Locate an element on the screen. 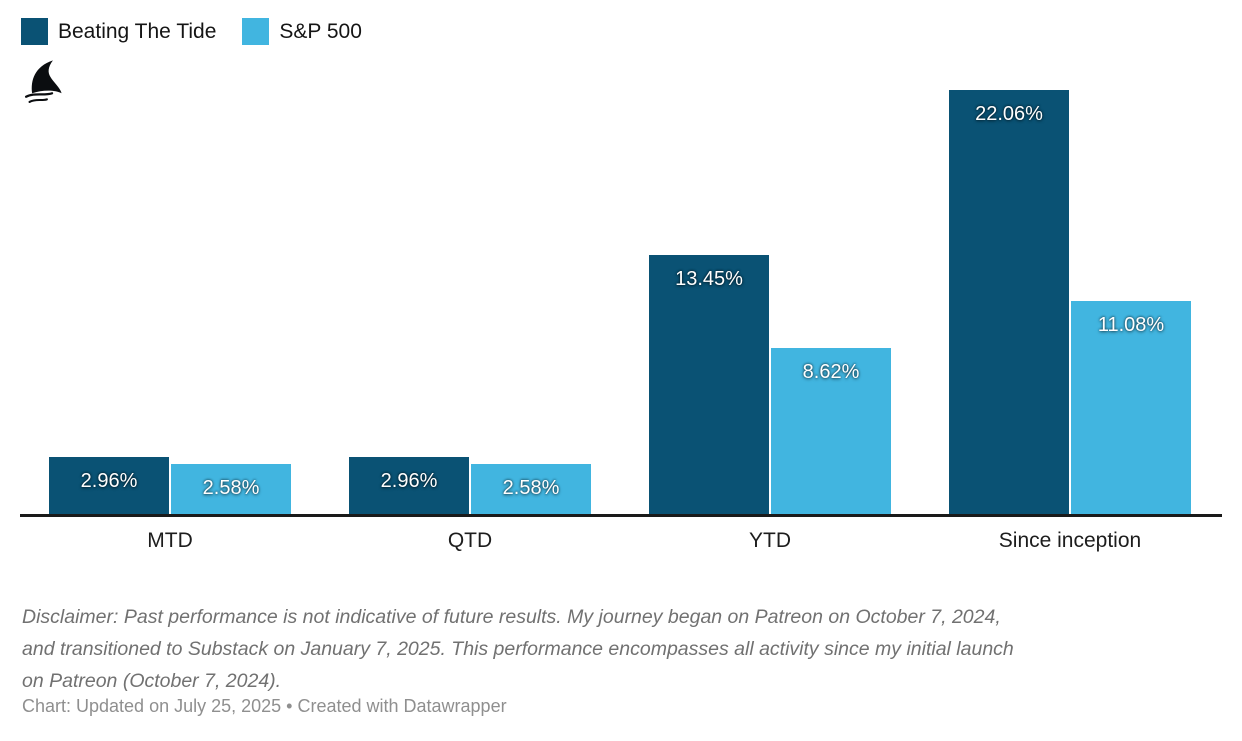  bar-beating-the-tide-ytd: 13.45% is located at coordinates (709, 384).